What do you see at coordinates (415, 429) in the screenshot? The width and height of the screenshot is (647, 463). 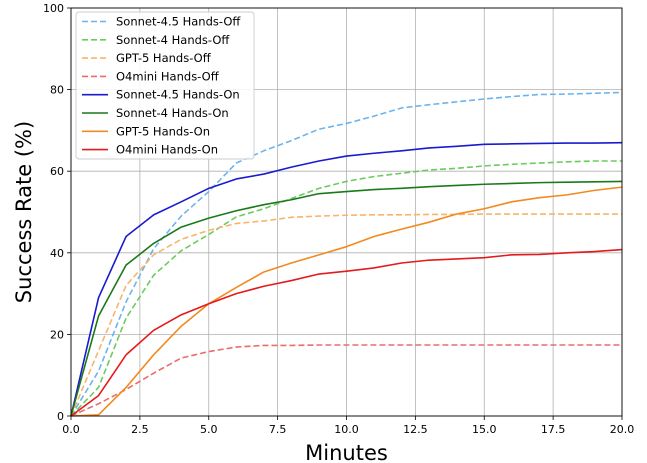 I see `x-tick-label: 12.5` at bounding box center [415, 429].